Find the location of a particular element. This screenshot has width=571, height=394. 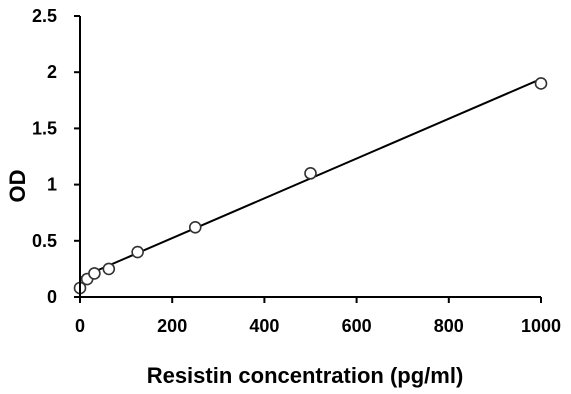

y-tick-label: 1.5 is located at coordinates (44, 128).